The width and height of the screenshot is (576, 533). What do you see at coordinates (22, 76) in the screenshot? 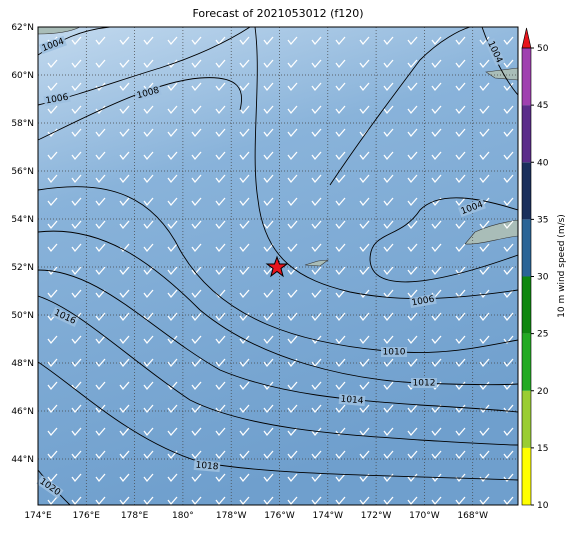
I see `lat-label: 60°N` at bounding box center [22, 76].